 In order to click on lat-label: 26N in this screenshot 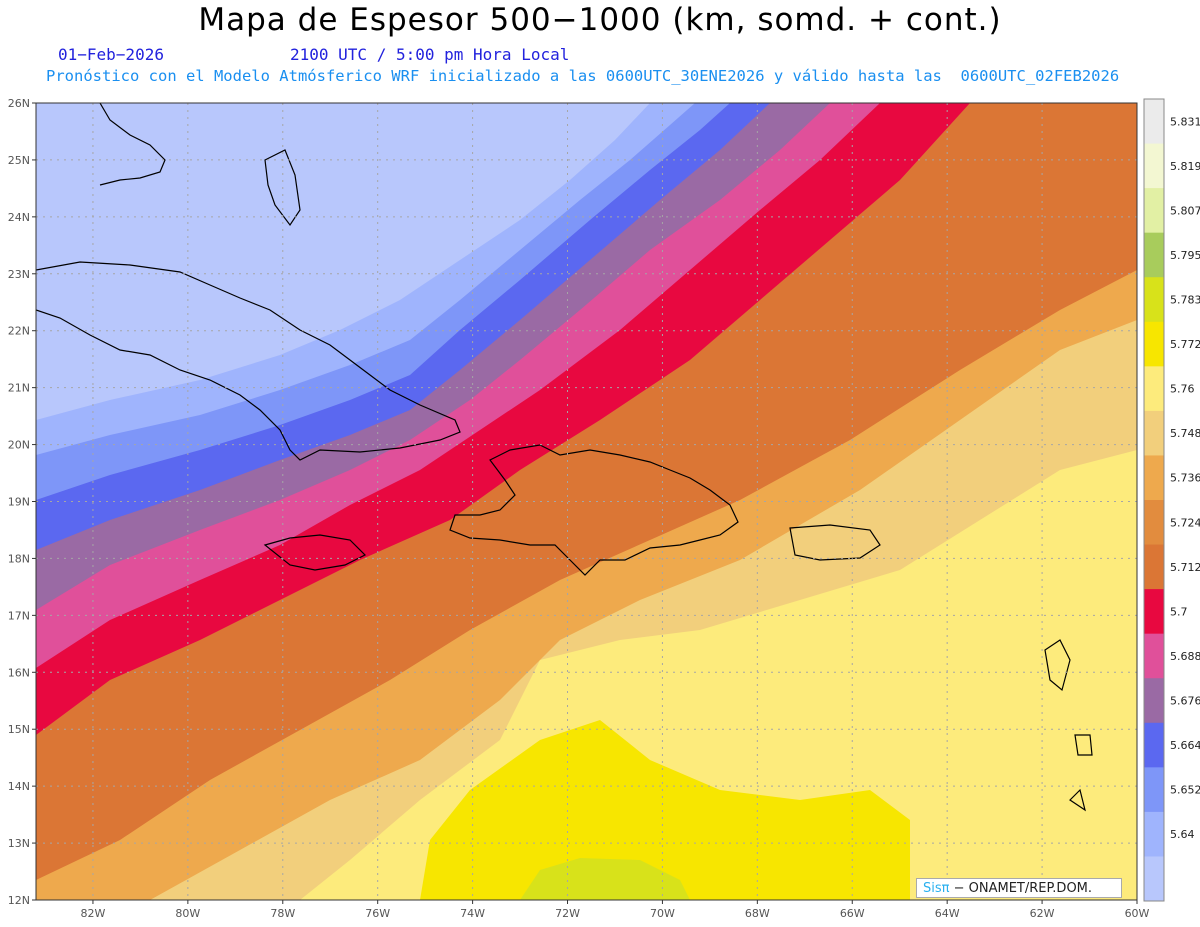, I will do `click(19, 103)`.